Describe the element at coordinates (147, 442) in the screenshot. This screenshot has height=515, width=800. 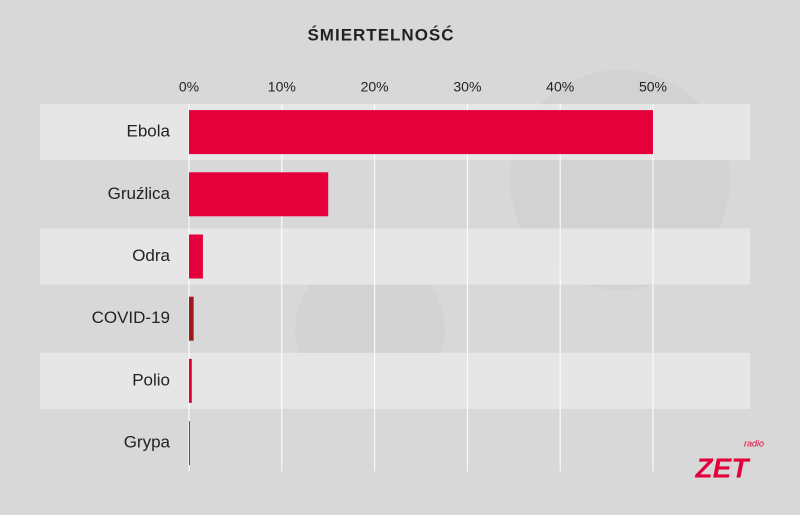
I see `y-tick-label: Grypa` at that location.